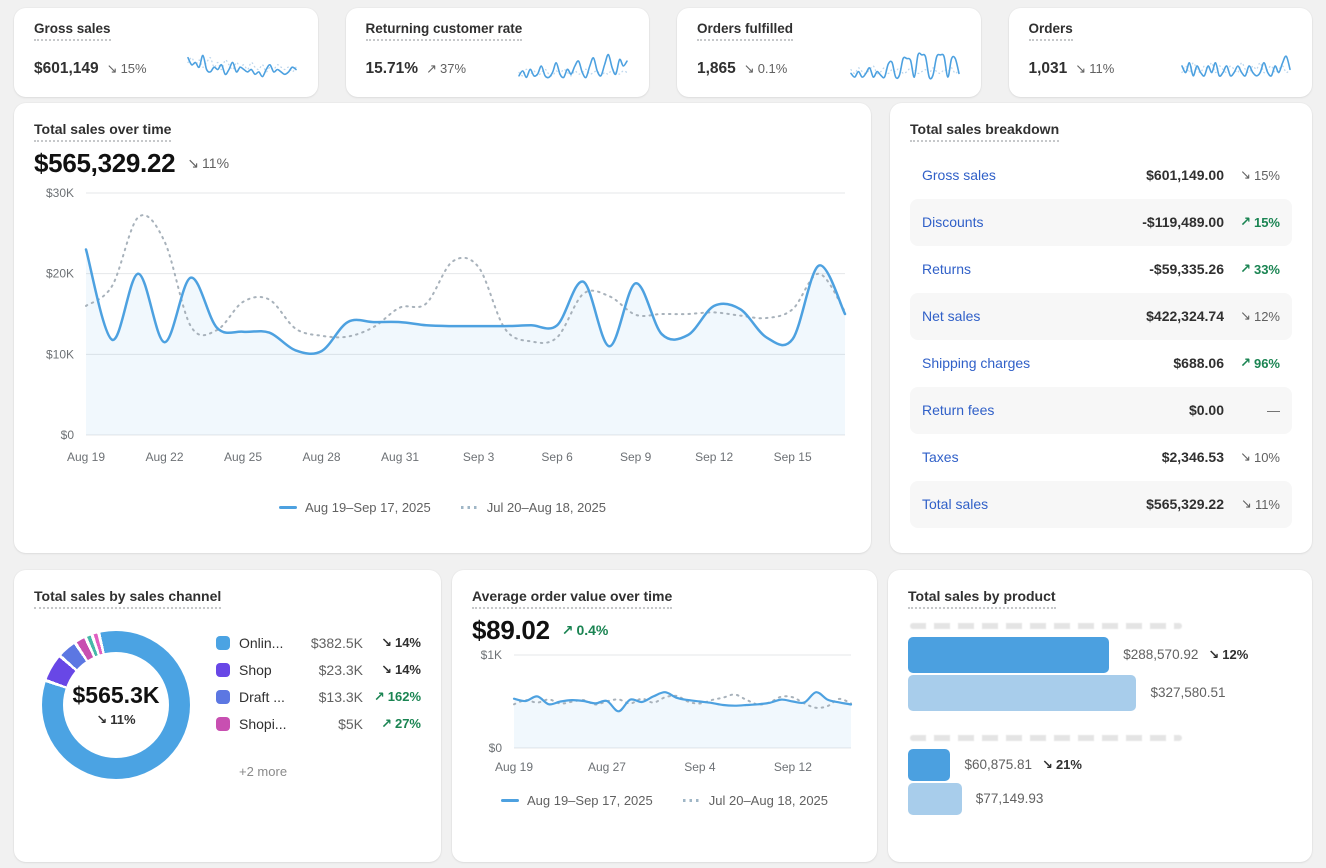  I want to click on breakdown-value: $422,324.74, so click(1185, 316).